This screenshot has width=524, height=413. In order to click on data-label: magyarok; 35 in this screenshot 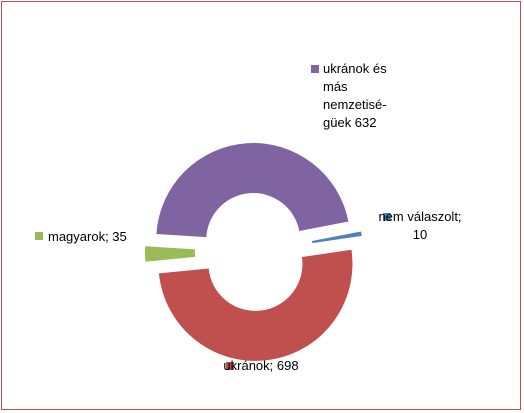, I will do `click(87, 236)`.